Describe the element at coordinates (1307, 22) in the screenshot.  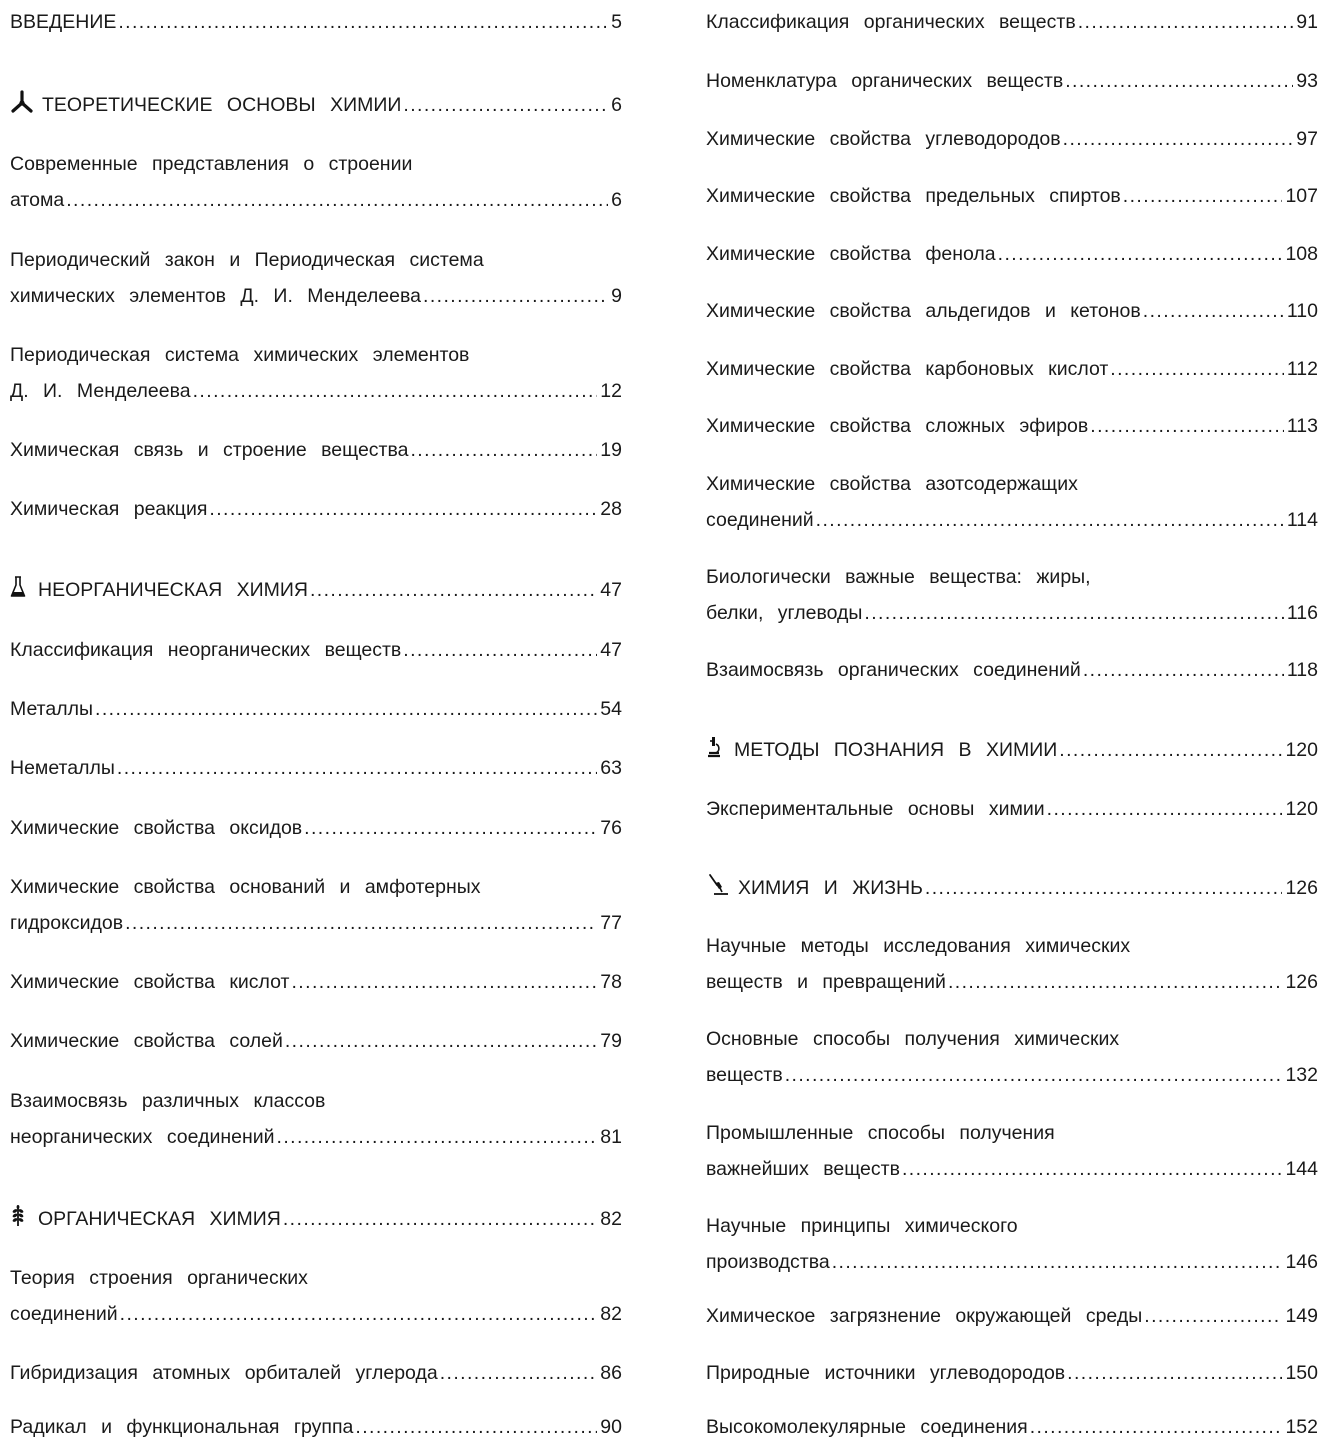
I see `toc-page-number: 91` at that location.